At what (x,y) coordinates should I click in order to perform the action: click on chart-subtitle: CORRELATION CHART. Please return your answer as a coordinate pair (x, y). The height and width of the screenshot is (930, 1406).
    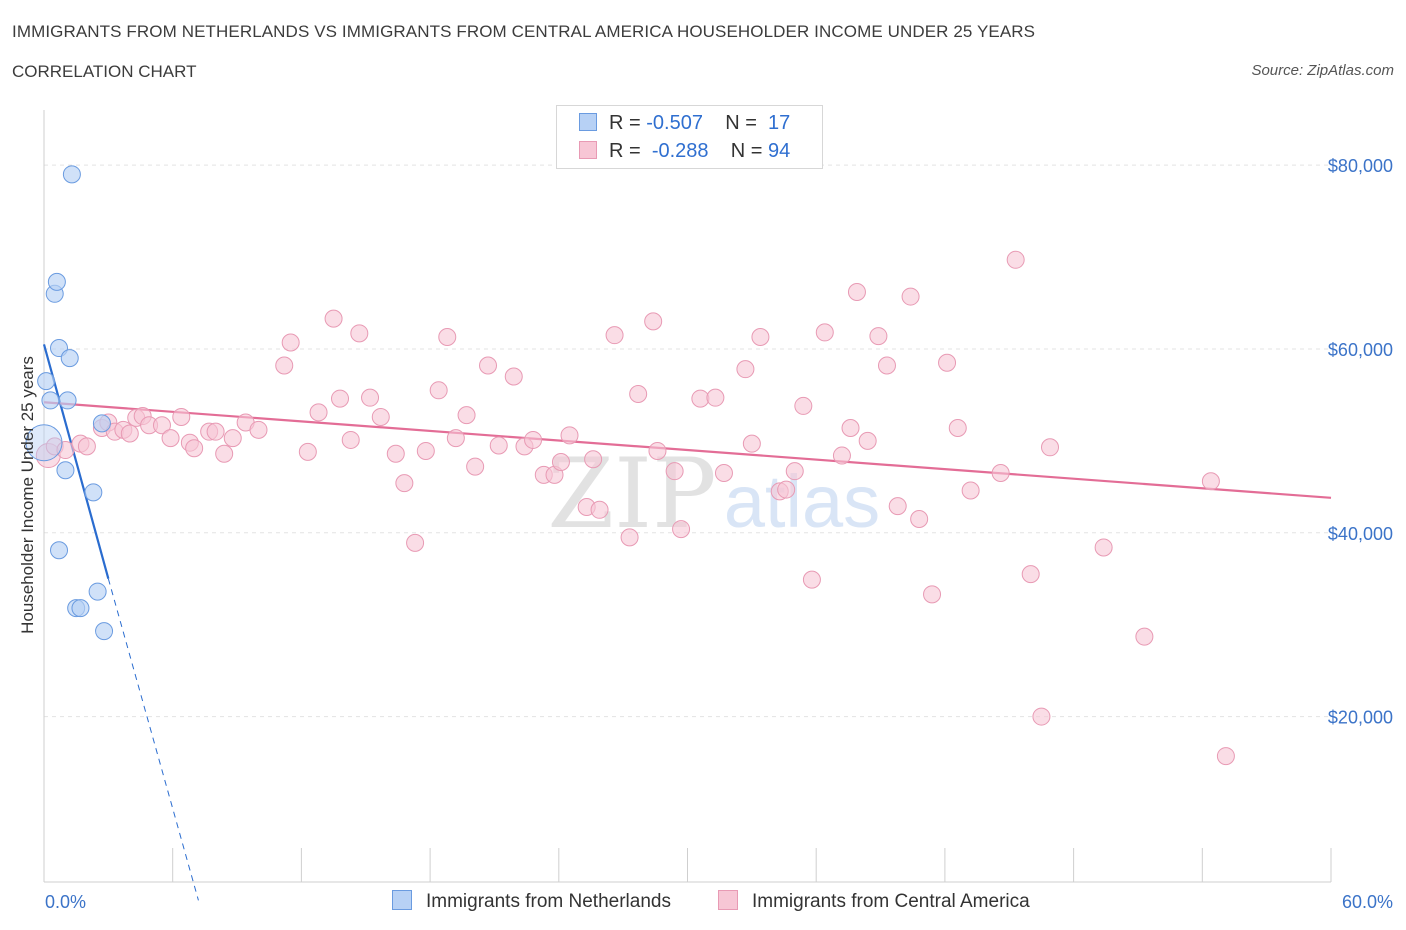
    Looking at the image, I should click on (104, 71).